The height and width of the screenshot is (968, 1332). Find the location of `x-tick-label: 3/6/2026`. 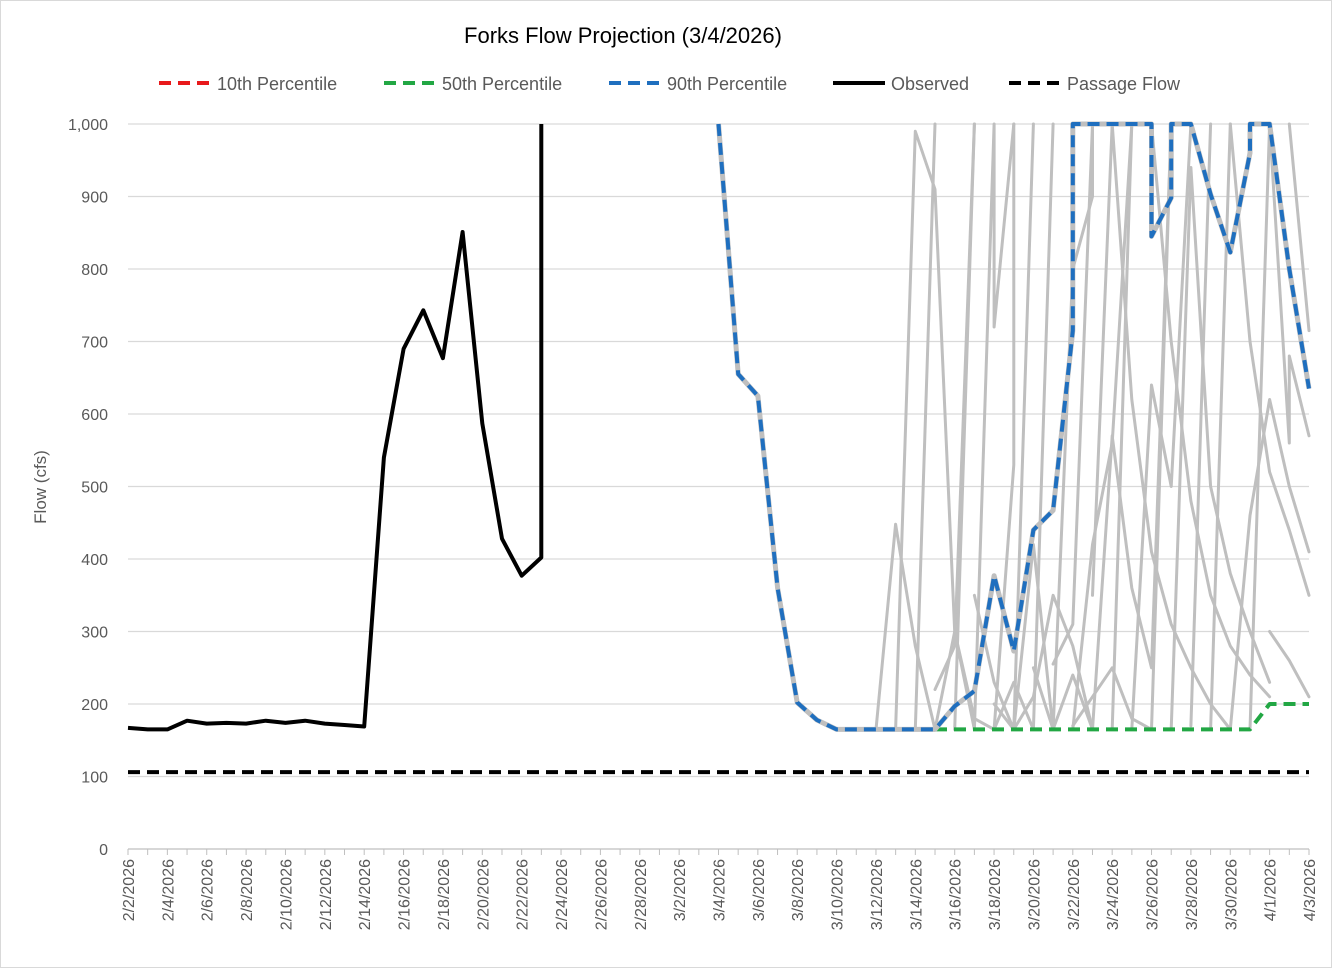

x-tick-label: 3/6/2026 is located at coordinates (759, 890).